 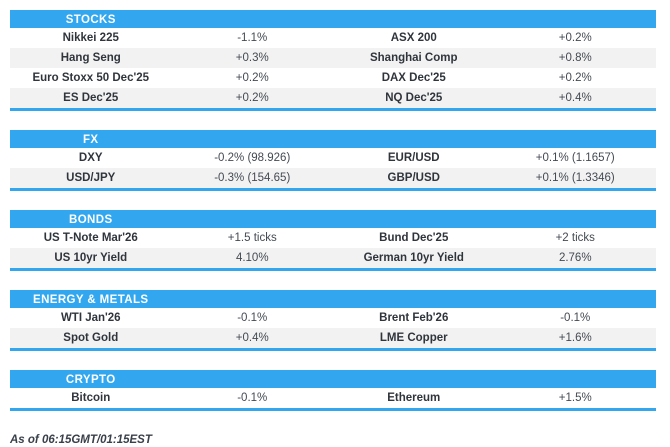 What do you see at coordinates (413, 38) in the screenshot?
I see `instrument-name: ASX 200` at bounding box center [413, 38].